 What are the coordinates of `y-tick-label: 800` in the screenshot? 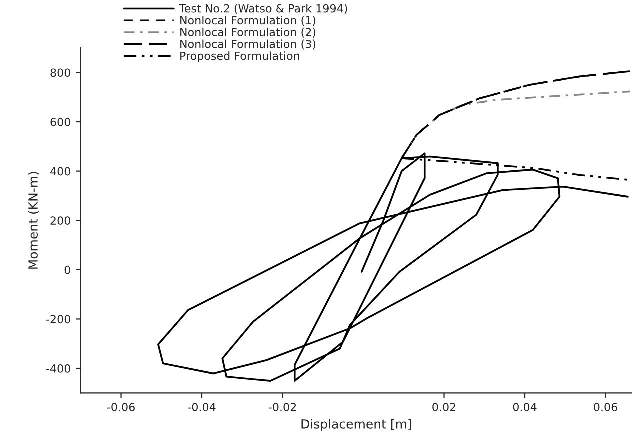 It's located at (60, 73).